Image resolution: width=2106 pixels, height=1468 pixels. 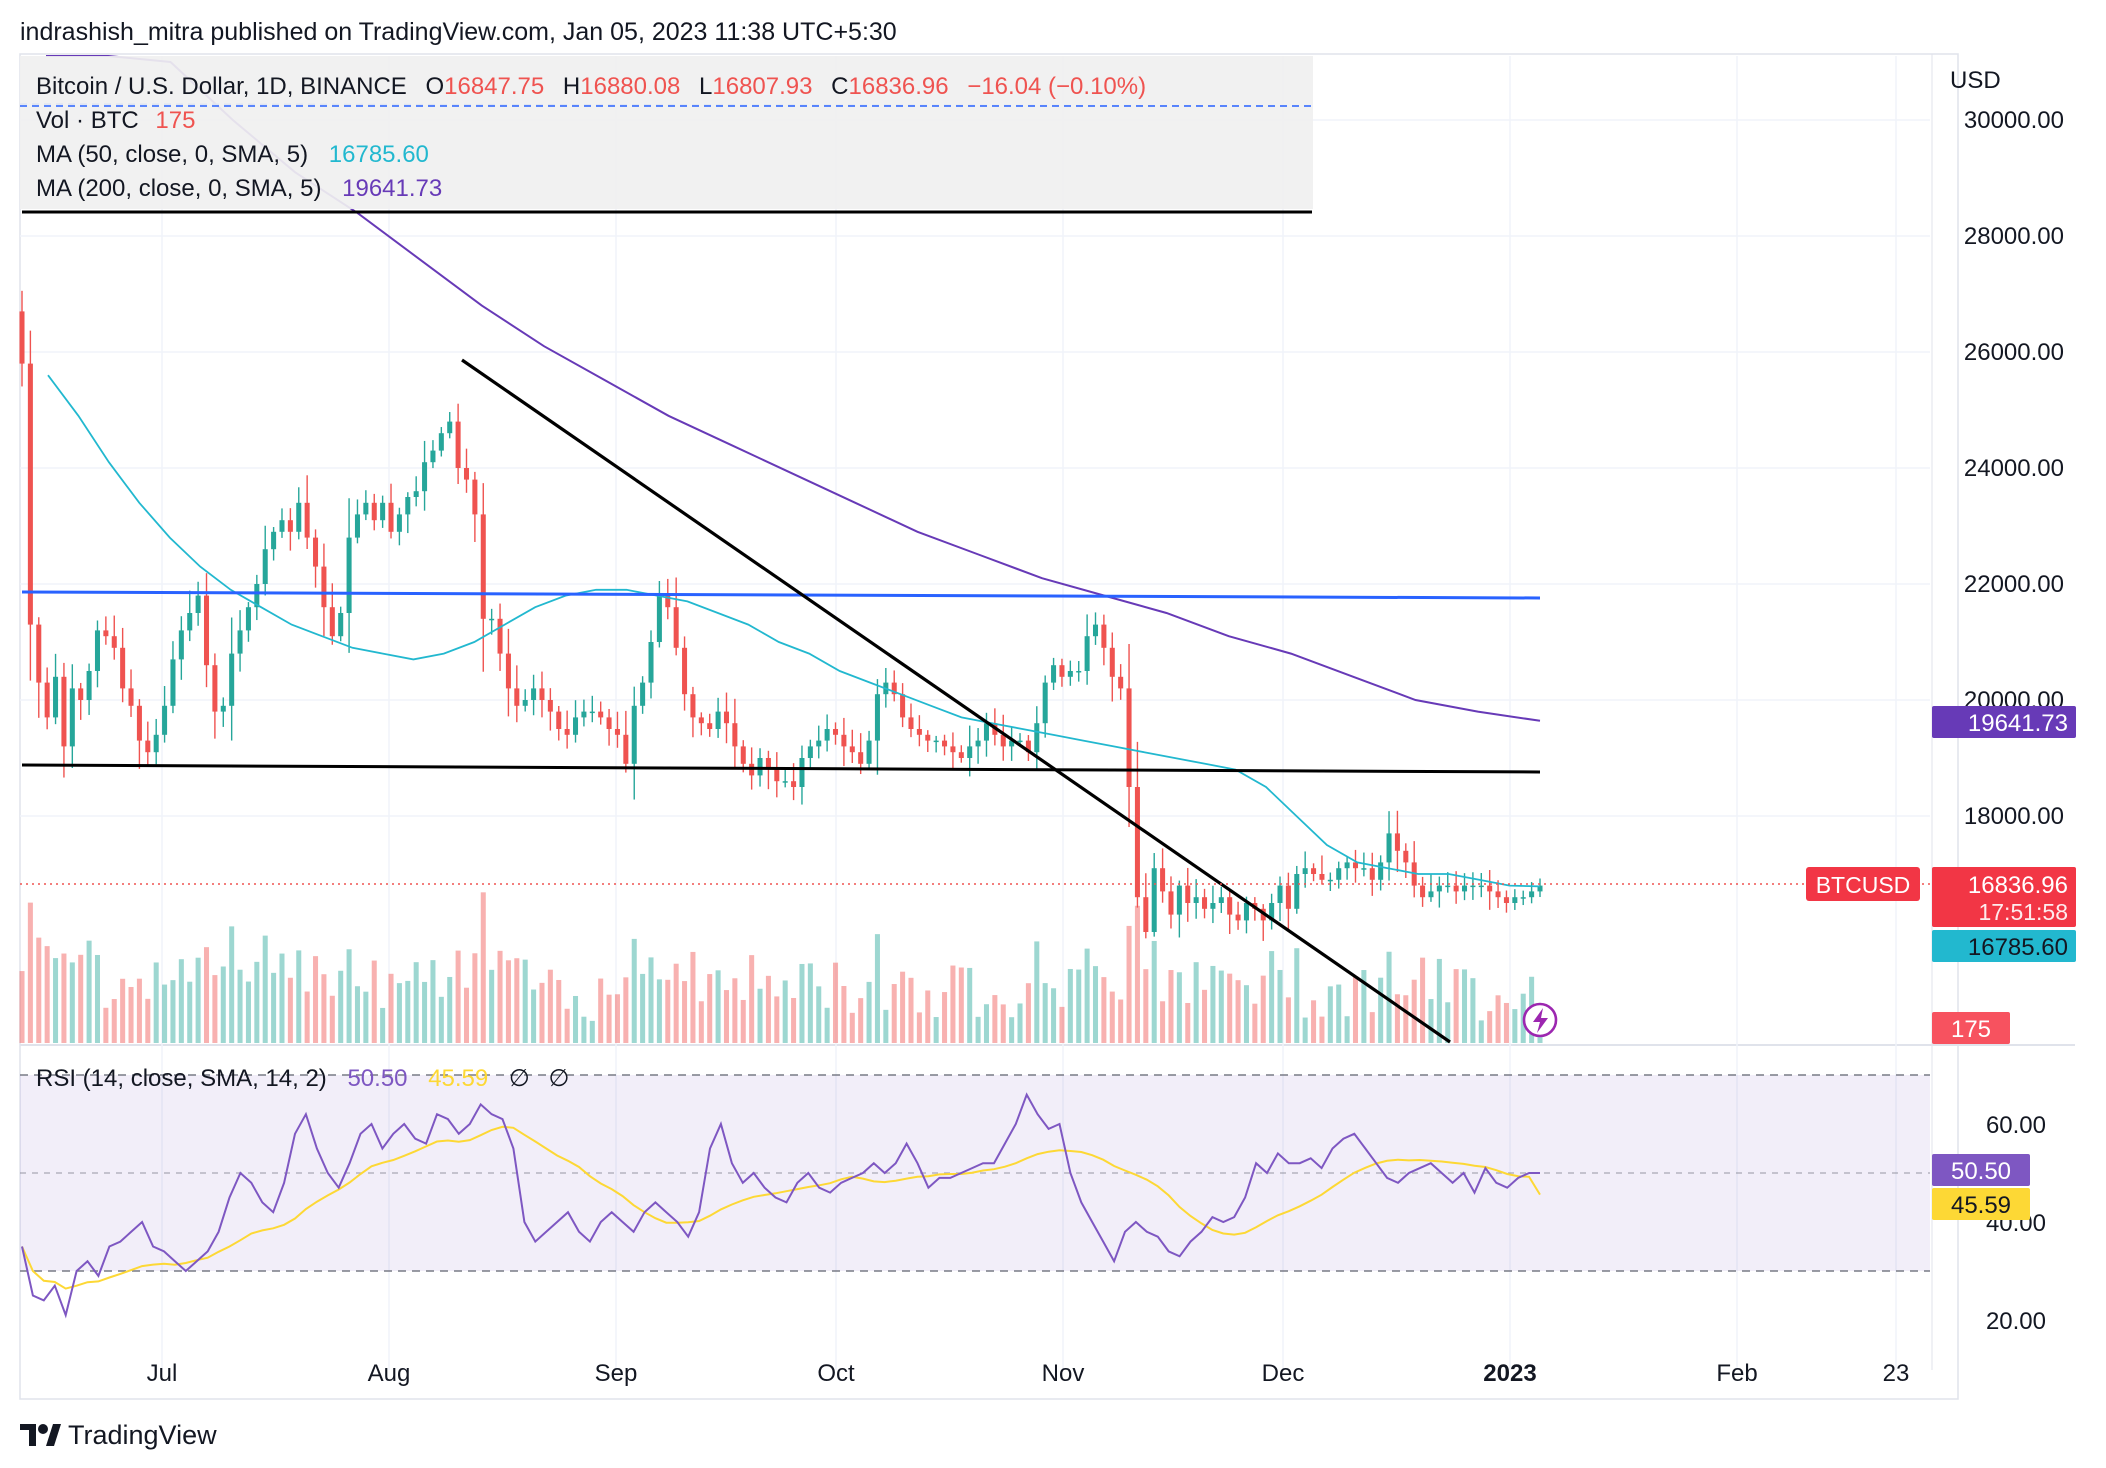 I want to click on rsi-badge-text: 50.50, so click(x=1981, y=1171).